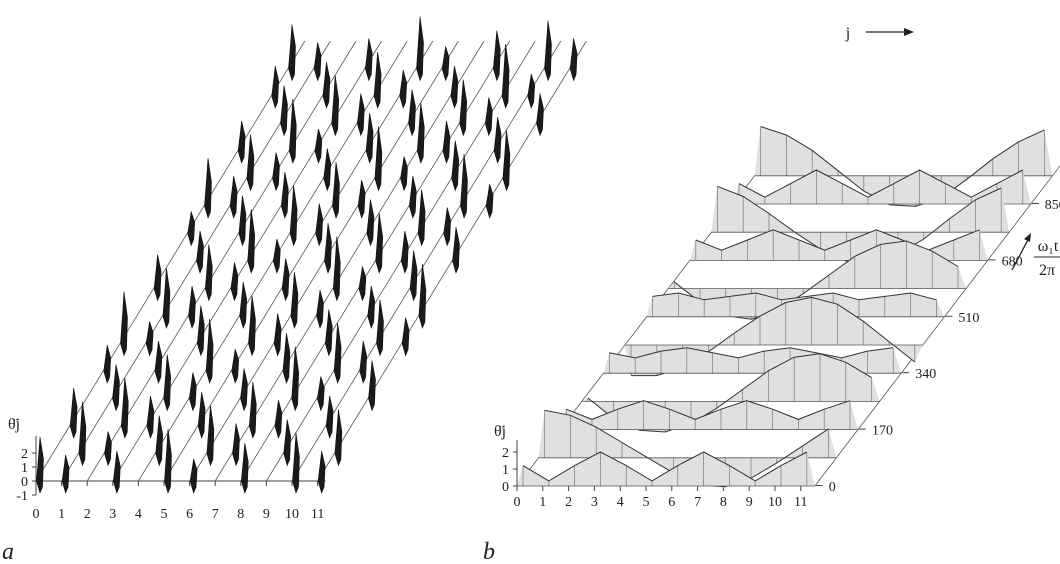 The image size is (1060, 564). I want to click on depth-tick-label: 340, so click(925, 374).